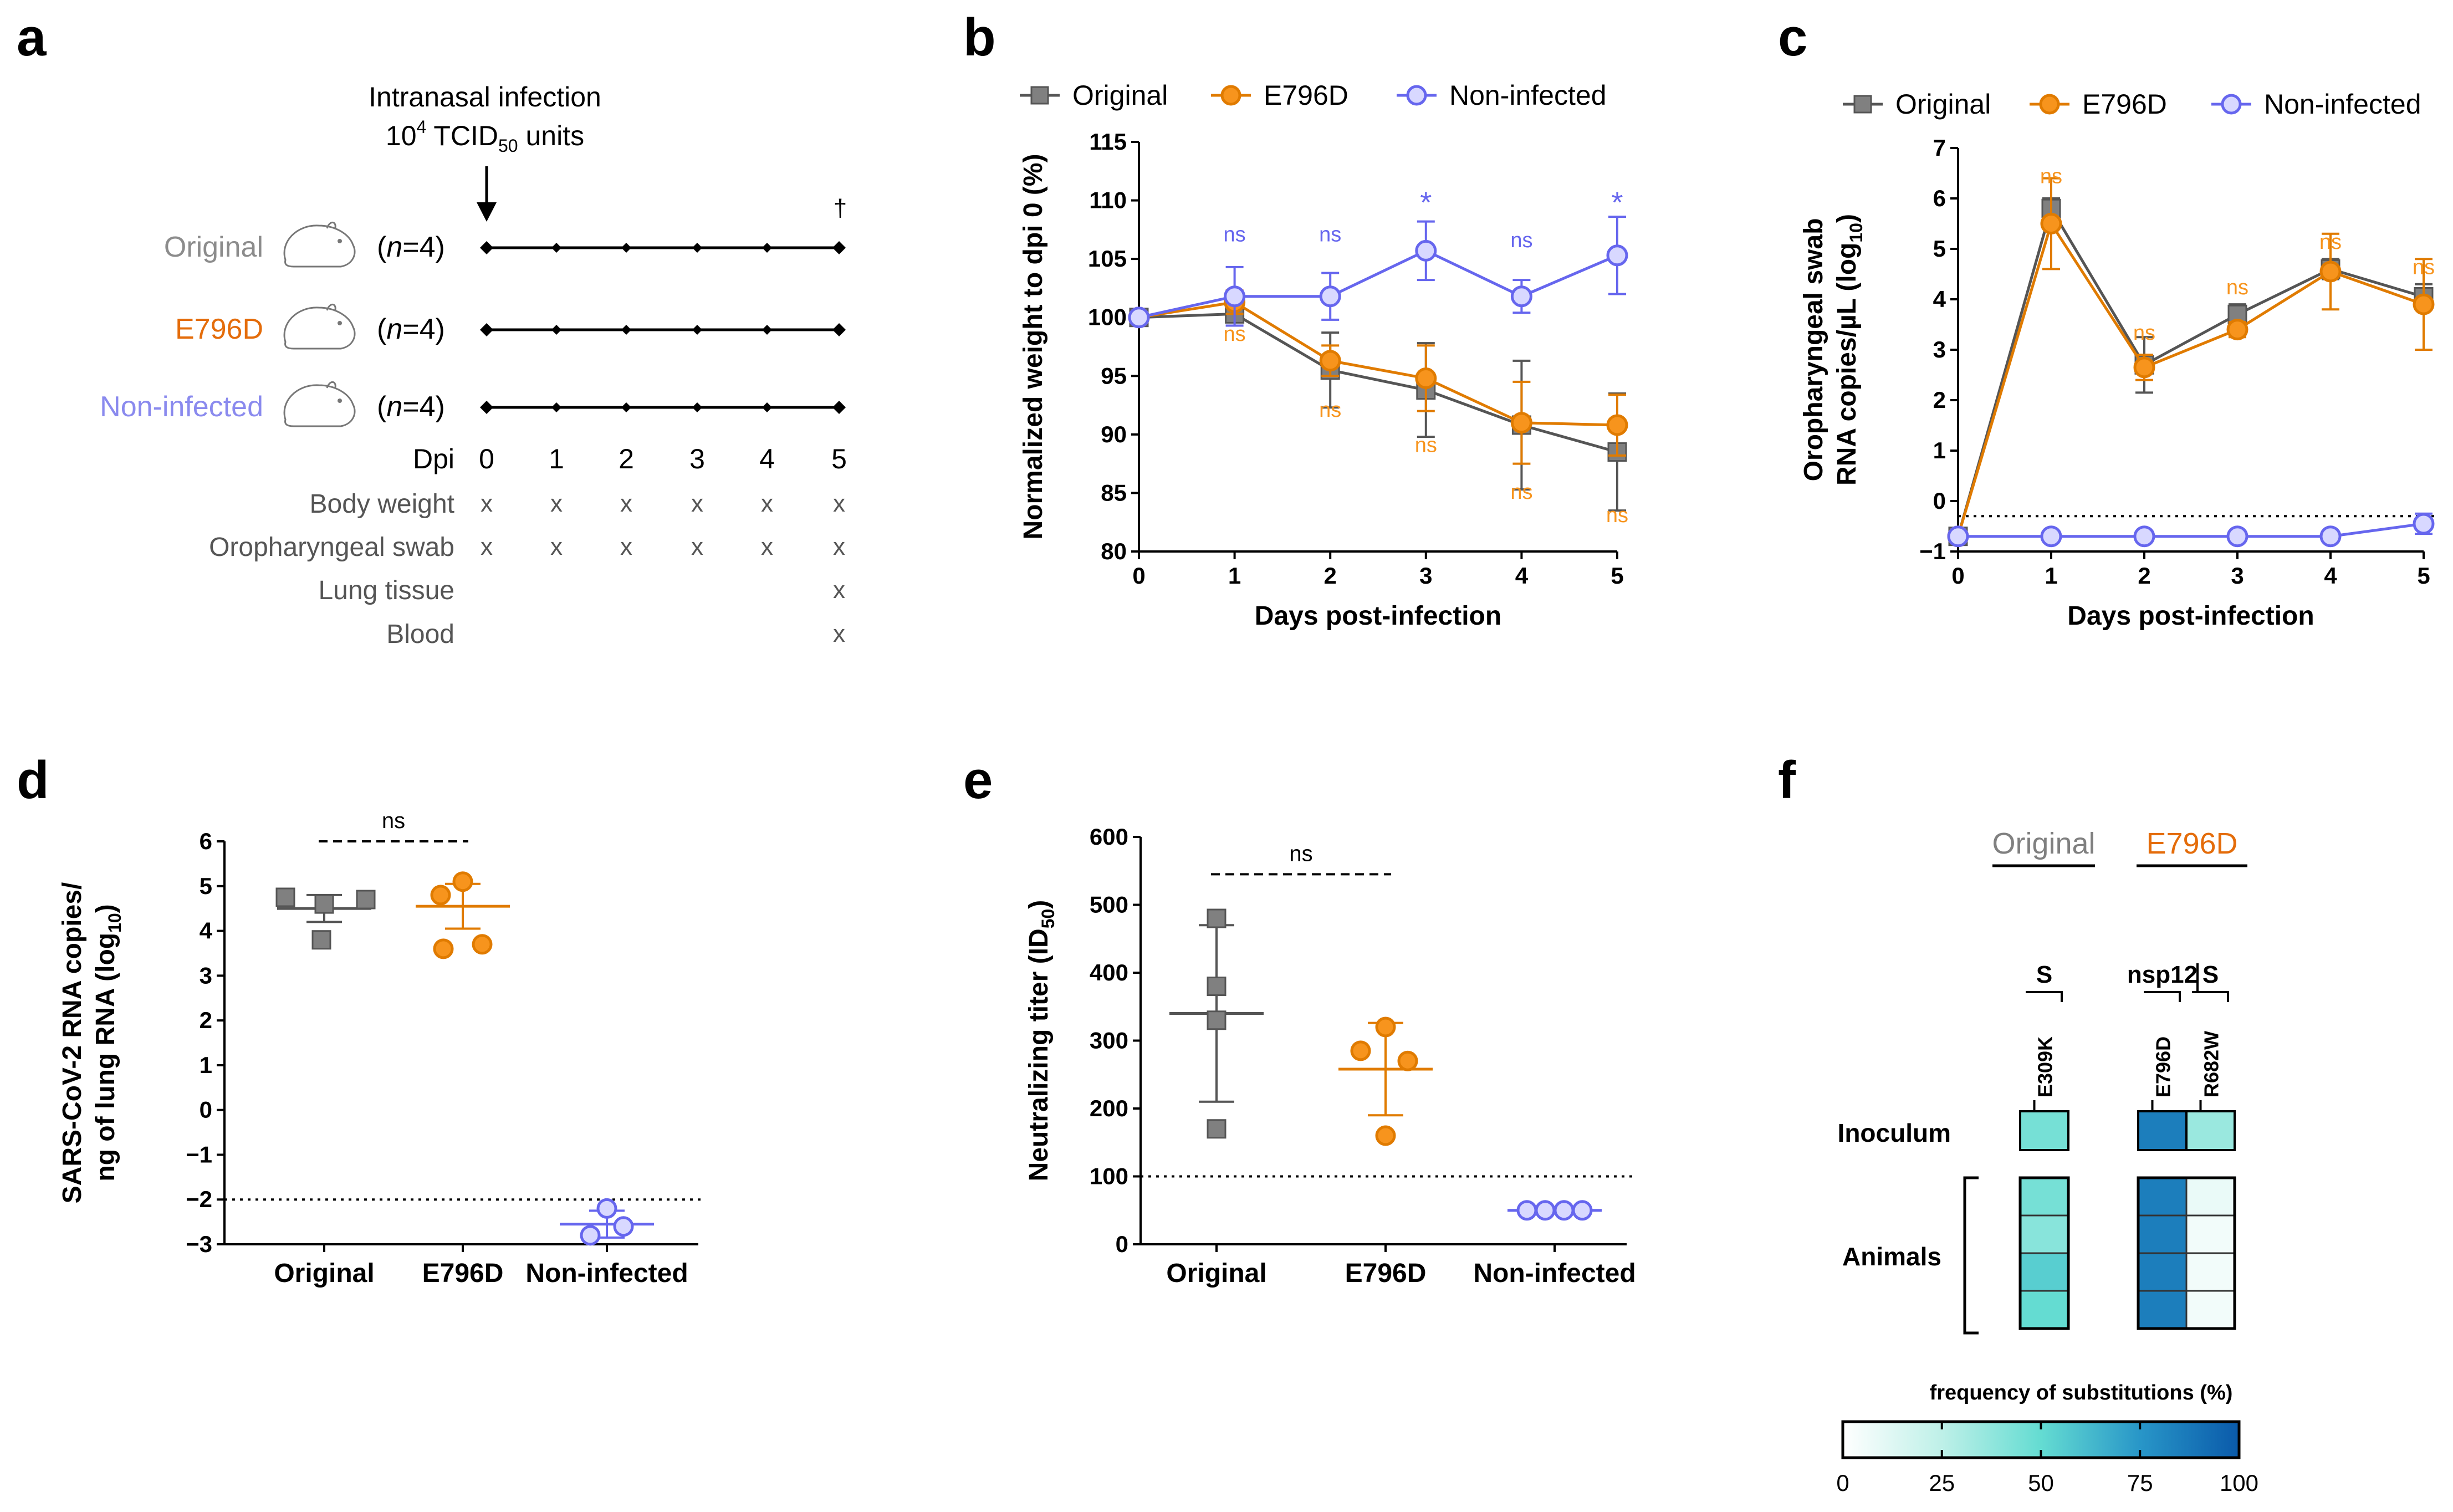 This screenshot has height=1512, width=2453. I want to click on y-title-end: ), so click(105, 908).